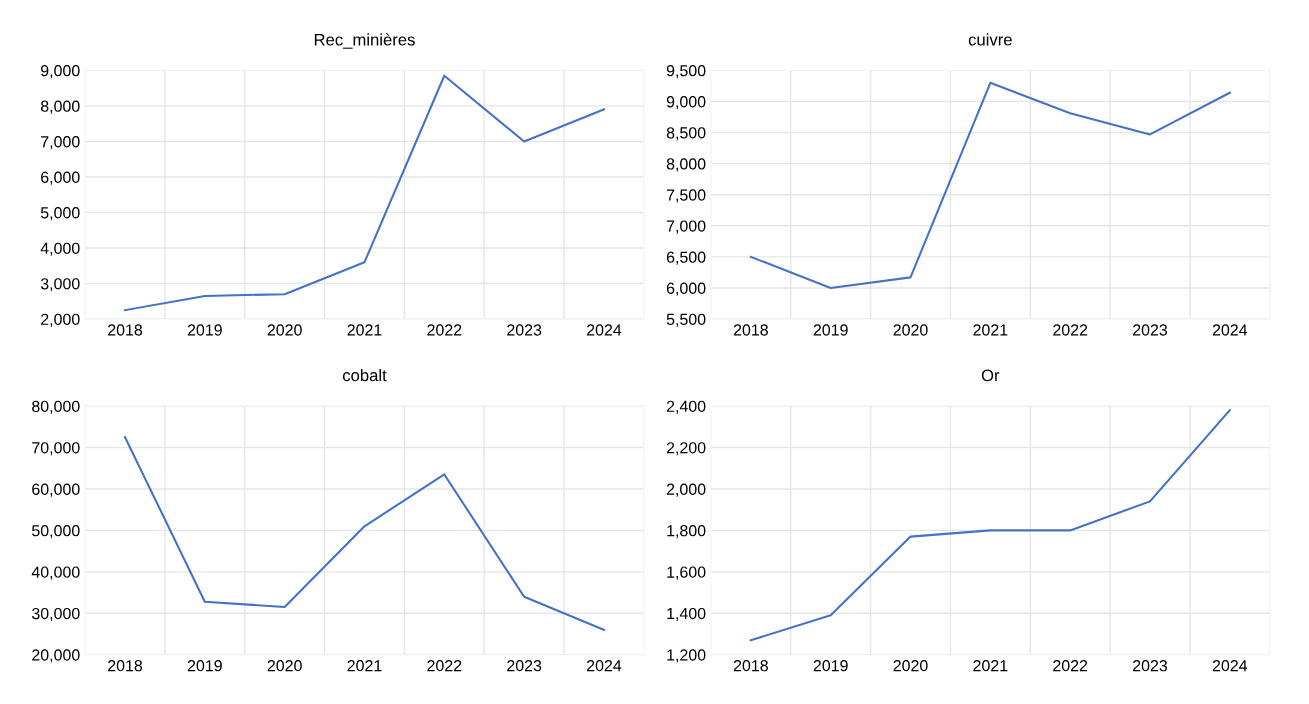 The height and width of the screenshot is (704, 1309). Describe the element at coordinates (686, 532) in the screenshot. I see `y-tick-label: 1,800` at that location.